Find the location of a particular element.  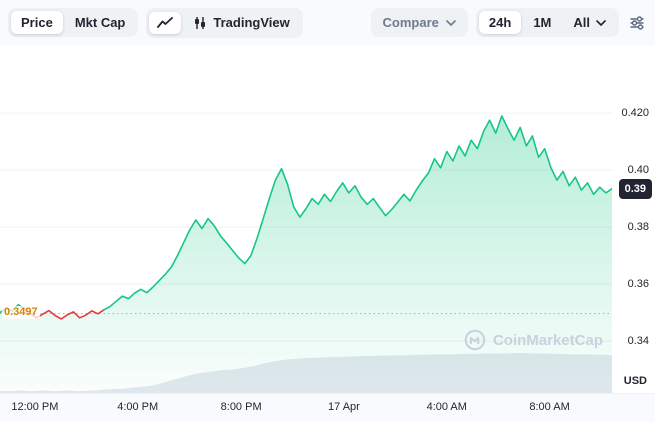

line-chart-tab is located at coordinates (165, 22).